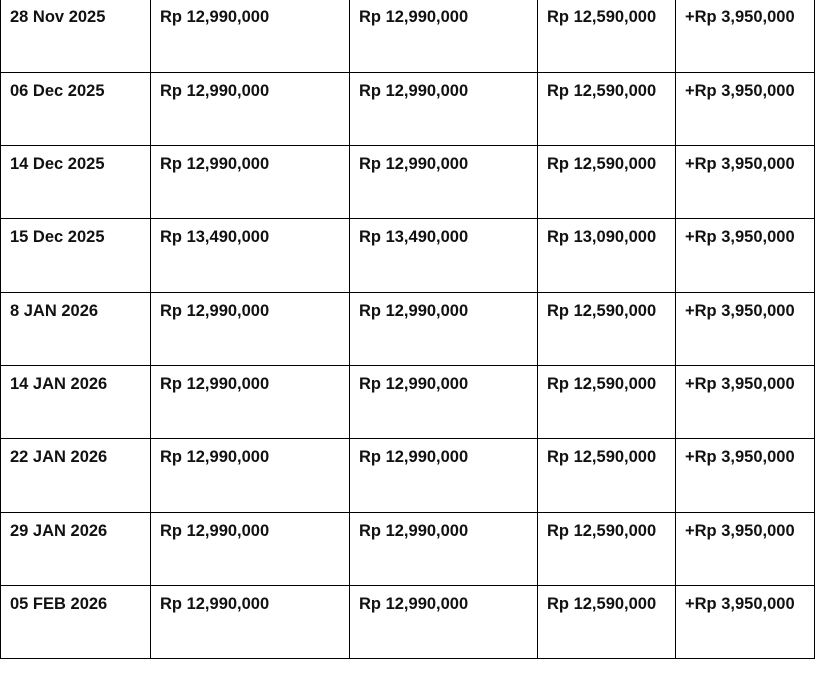 This screenshot has height=676, width=816. What do you see at coordinates (606, 255) in the screenshot?
I see `price-cell-wrapped: Rp 13,090,000` at bounding box center [606, 255].